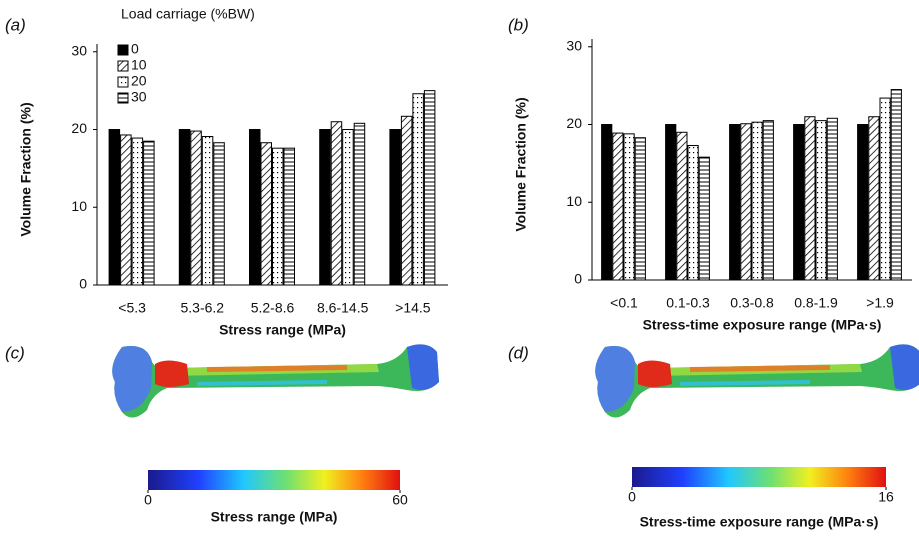 The width and height of the screenshot is (919, 536). I want to click on x-tick-label: >14.5, so click(413, 308).